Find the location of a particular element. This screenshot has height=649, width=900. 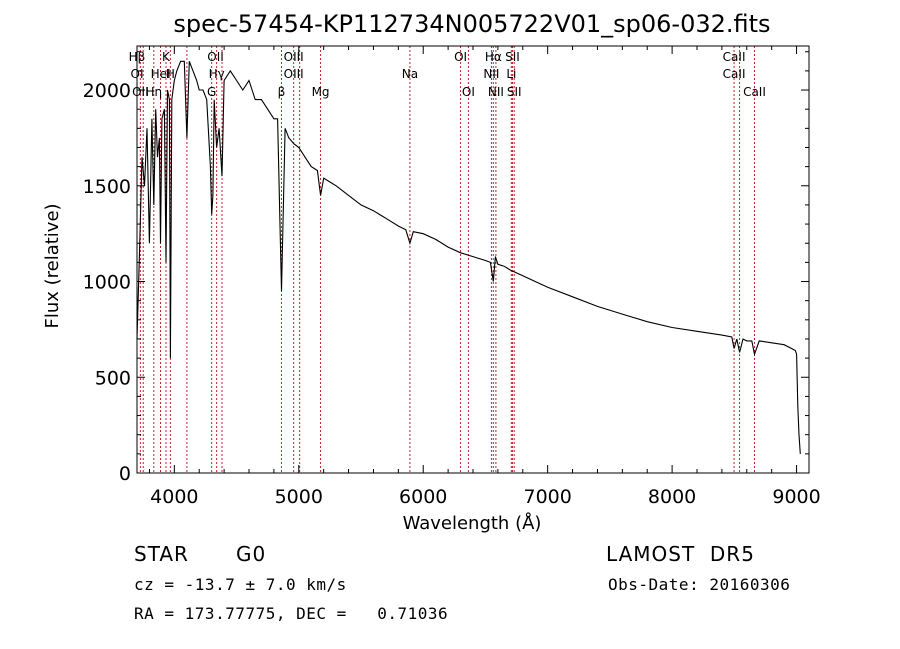

x-axis-label: Wavelength (Å) is located at coordinates (472, 523).